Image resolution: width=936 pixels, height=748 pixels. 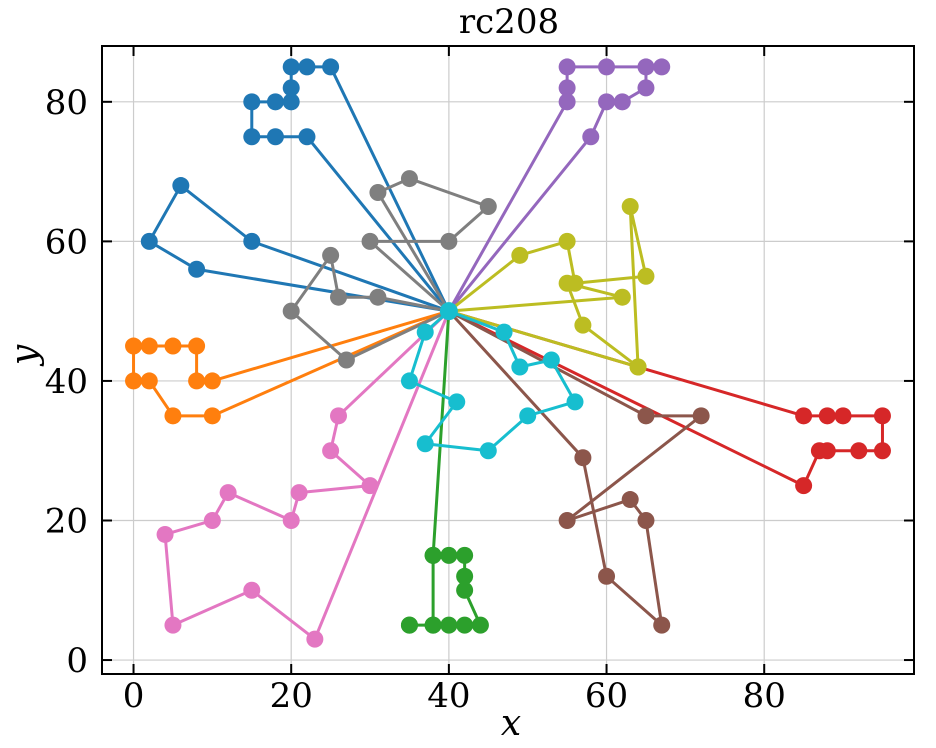 I want to click on y-tick-label: 0, so click(x=77, y=661).